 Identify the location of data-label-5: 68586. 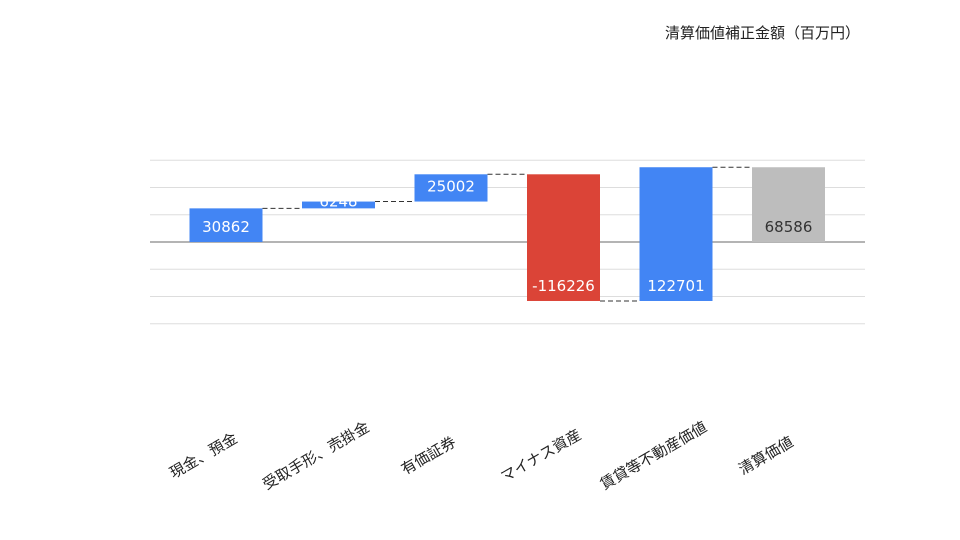
(789, 227).